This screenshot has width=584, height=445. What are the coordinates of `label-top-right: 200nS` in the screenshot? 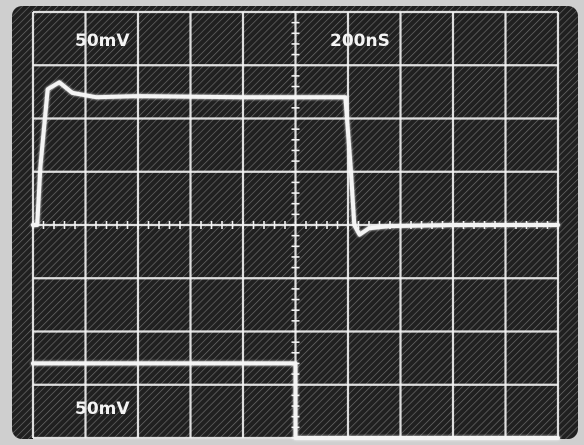 It's located at (360, 41).